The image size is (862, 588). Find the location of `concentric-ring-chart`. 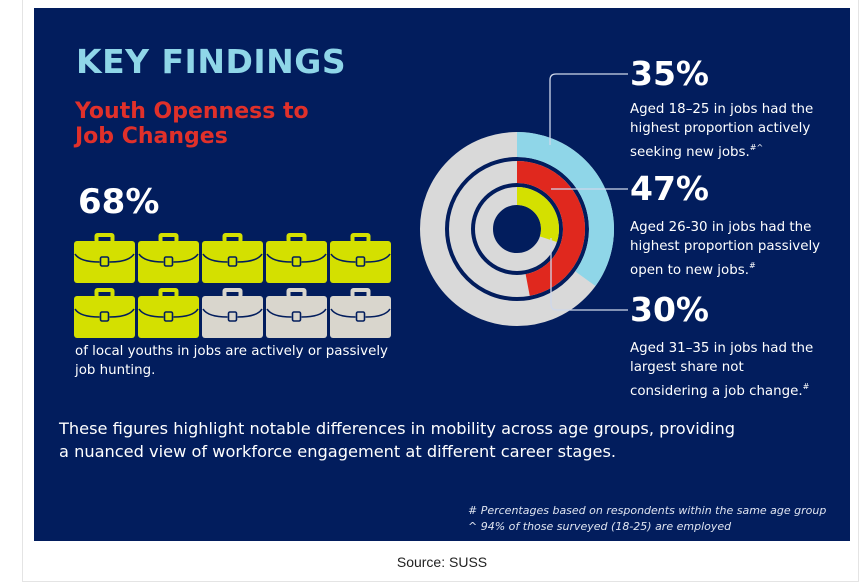

concentric-ring-chart is located at coordinates (524, 199).